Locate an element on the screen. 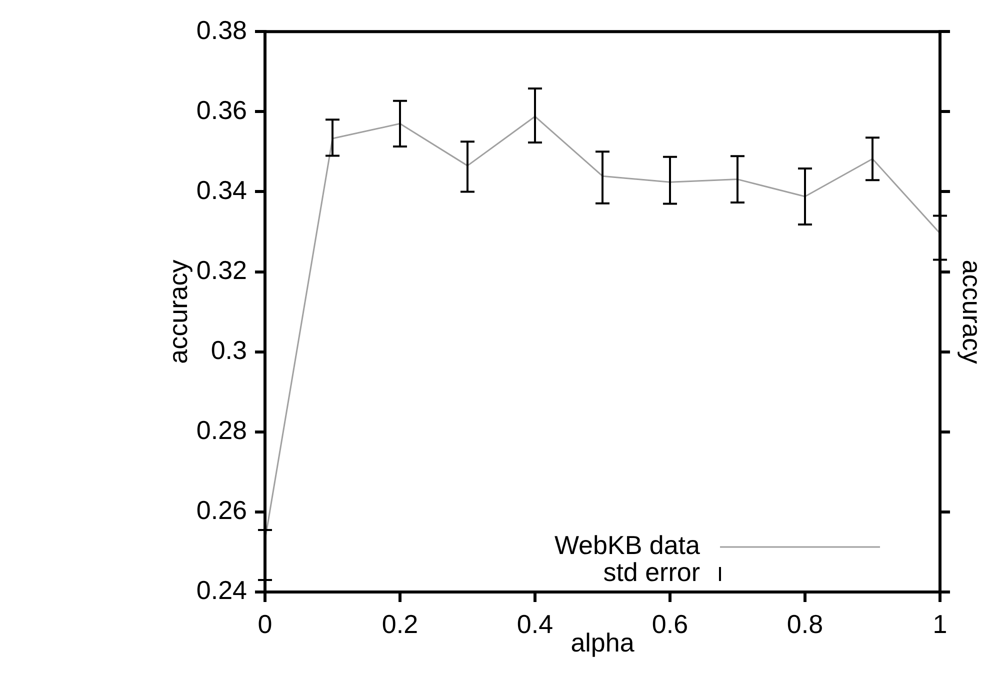  x-tick-label: 0 is located at coordinates (265, 623).